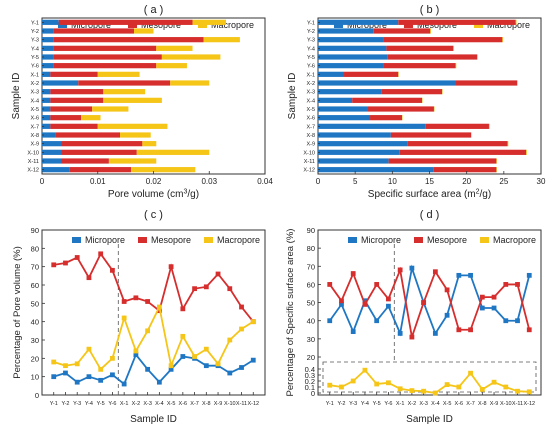 This screenshot has height=448, width=550. I want to click on legend-swatch-micropore, so click(338, 25).